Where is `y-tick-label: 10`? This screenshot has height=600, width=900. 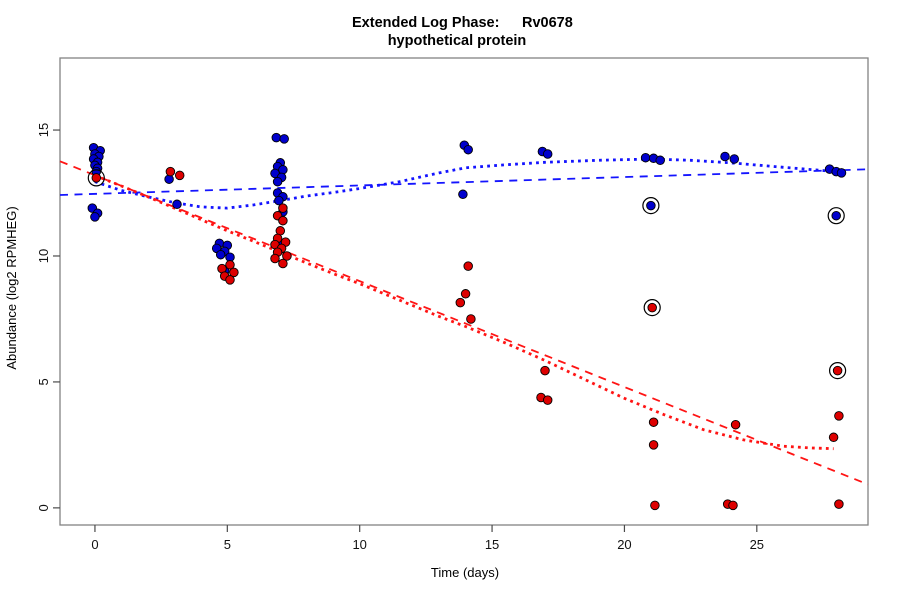
y-tick-label: 10 is located at coordinates (43, 256).